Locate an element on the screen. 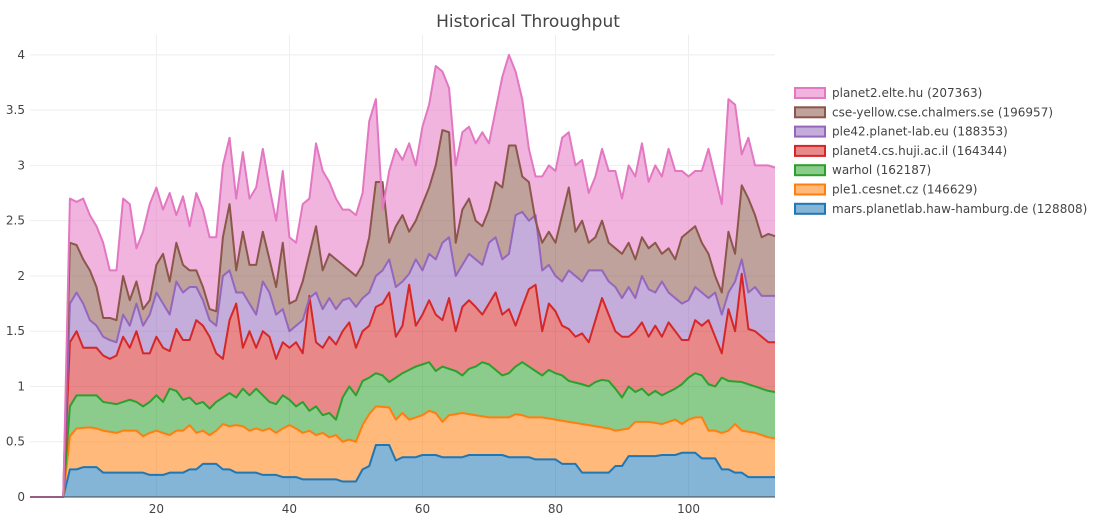 This screenshot has width=1096, height=520. y-tick-label: 2 is located at coordinates (21, 276).